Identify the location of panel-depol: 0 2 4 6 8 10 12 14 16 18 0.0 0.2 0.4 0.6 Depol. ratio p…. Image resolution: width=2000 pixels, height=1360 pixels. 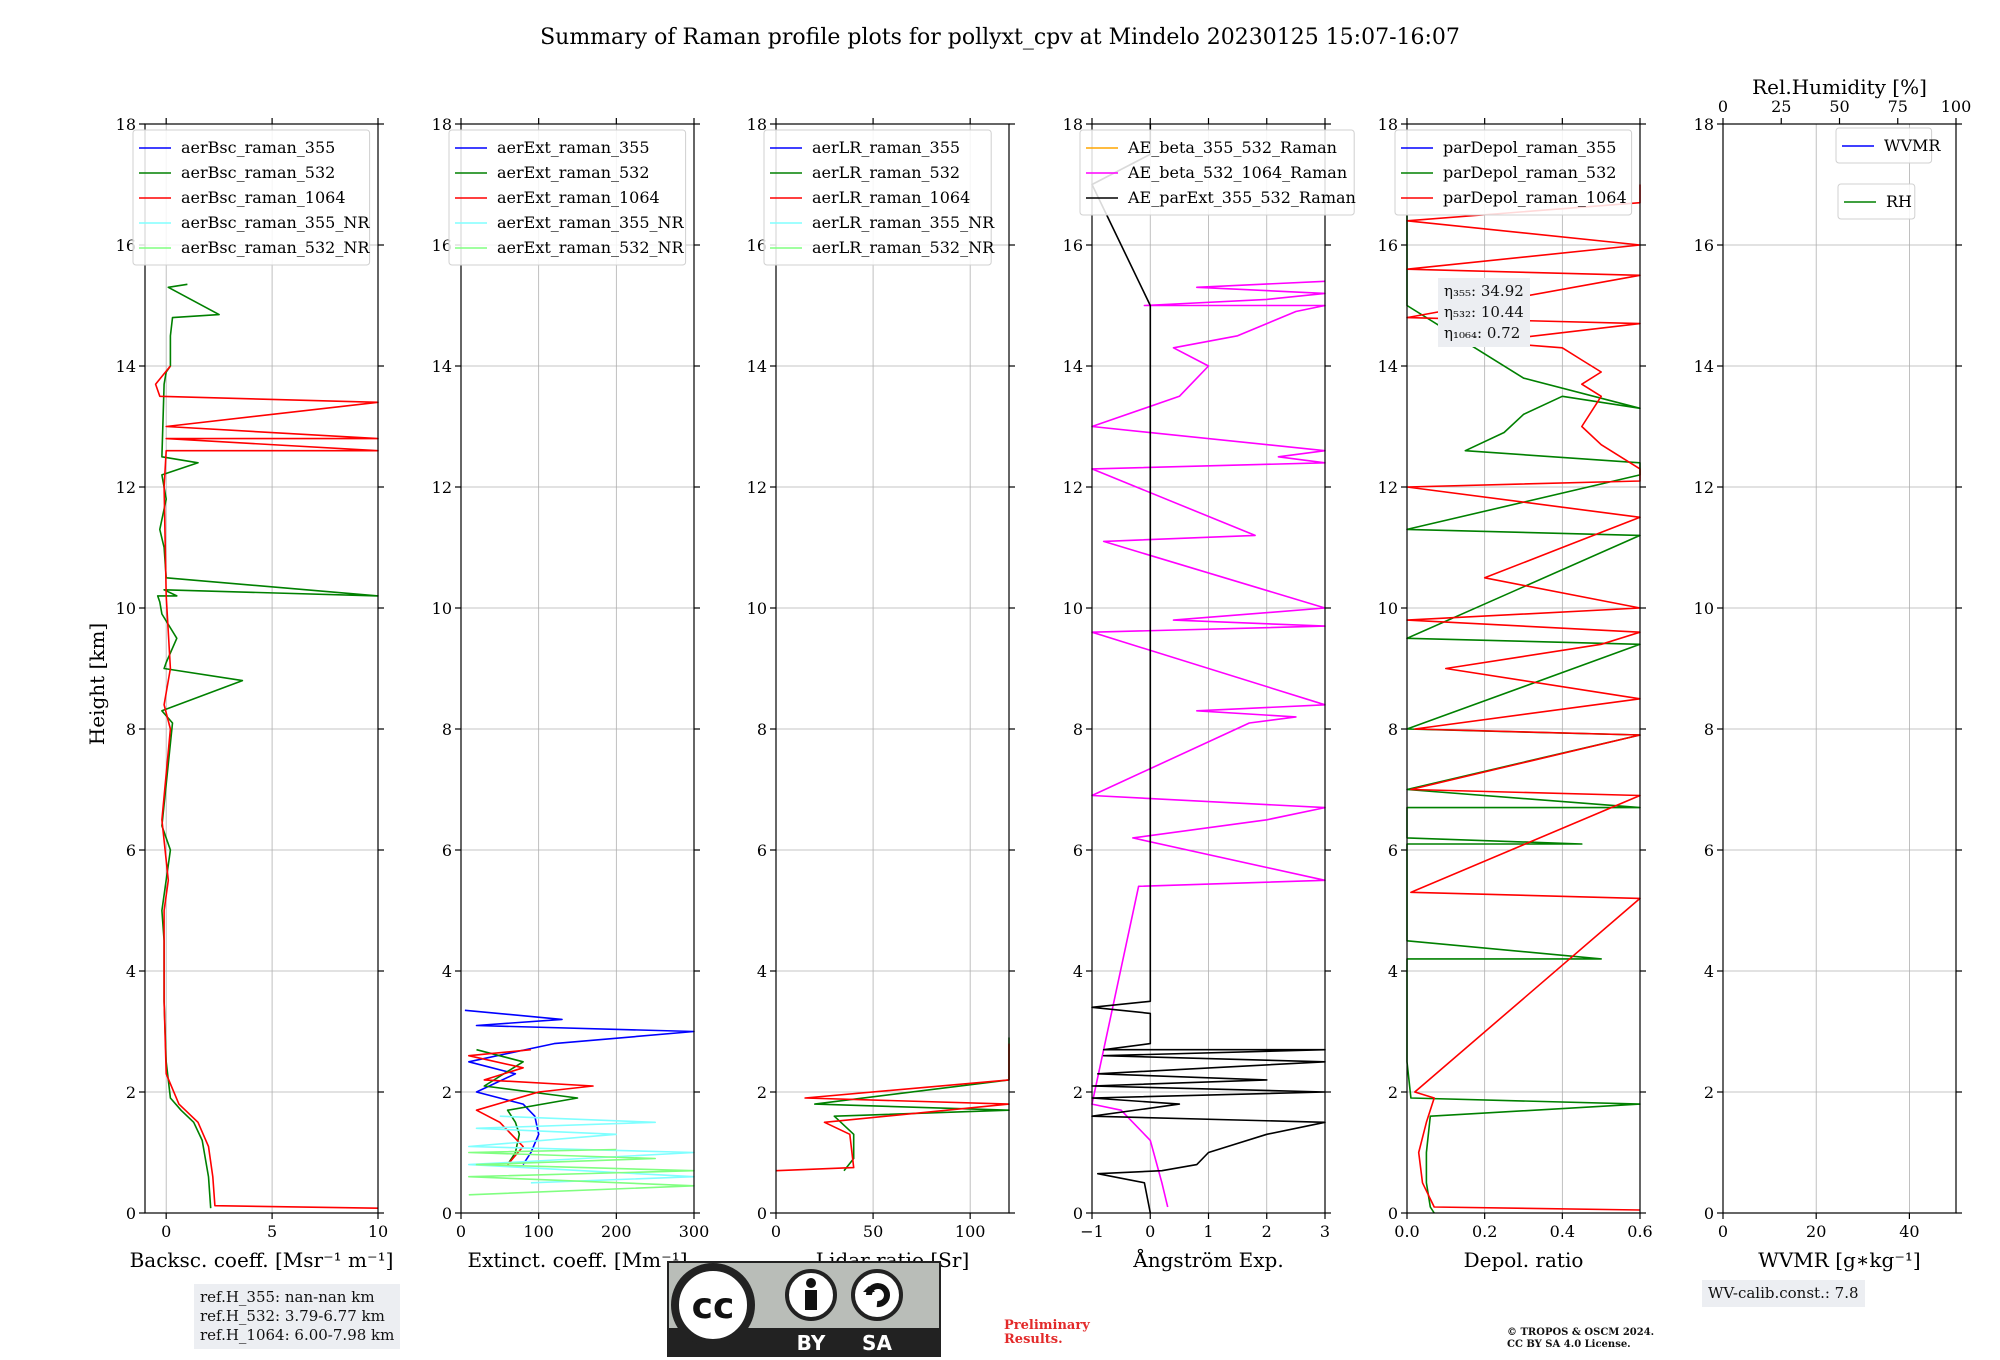
(1515, 693).